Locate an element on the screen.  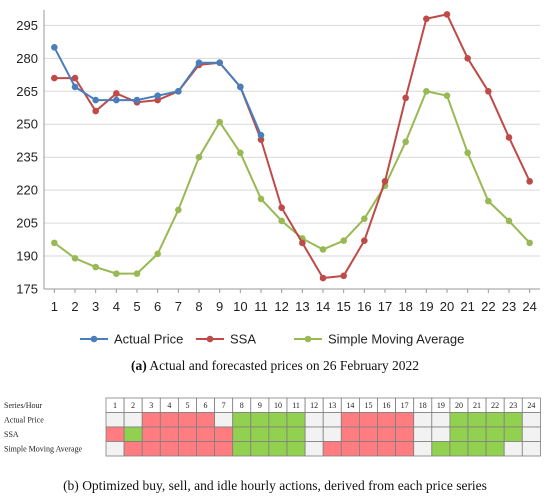
caption-b-label: (b) is located at coordinates (71, 485).